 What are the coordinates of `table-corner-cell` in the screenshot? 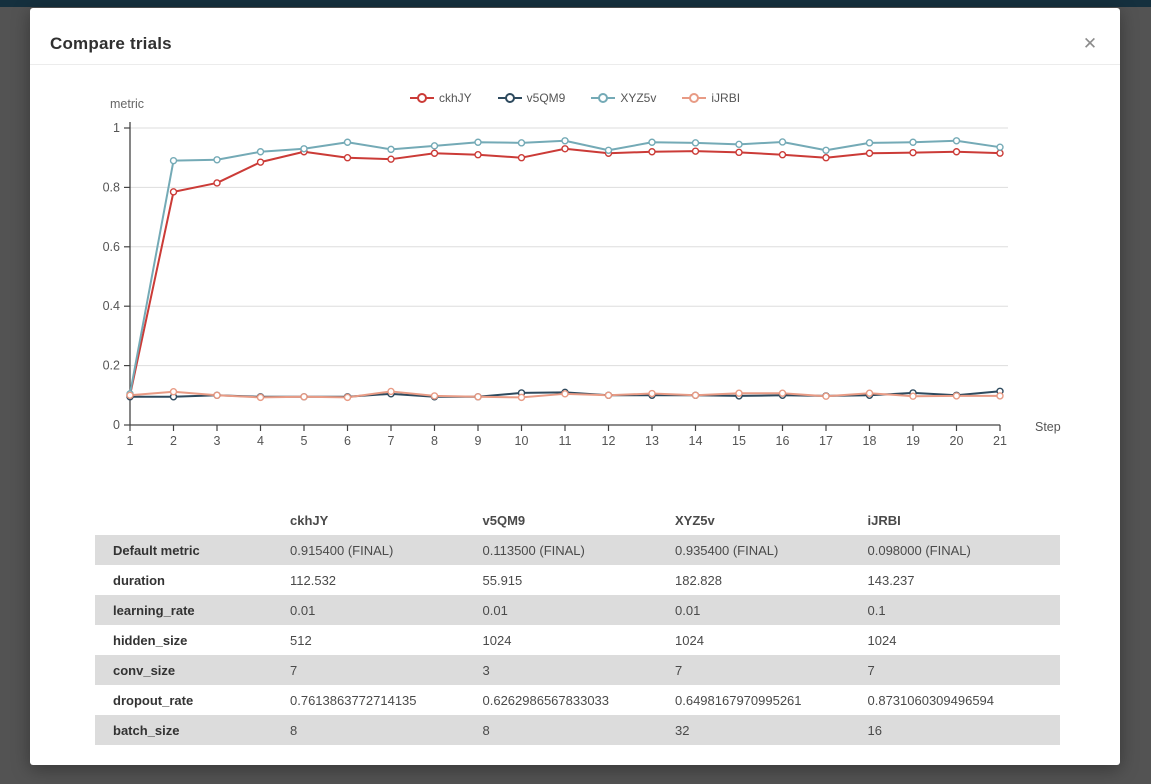 It's located at (192, 520).